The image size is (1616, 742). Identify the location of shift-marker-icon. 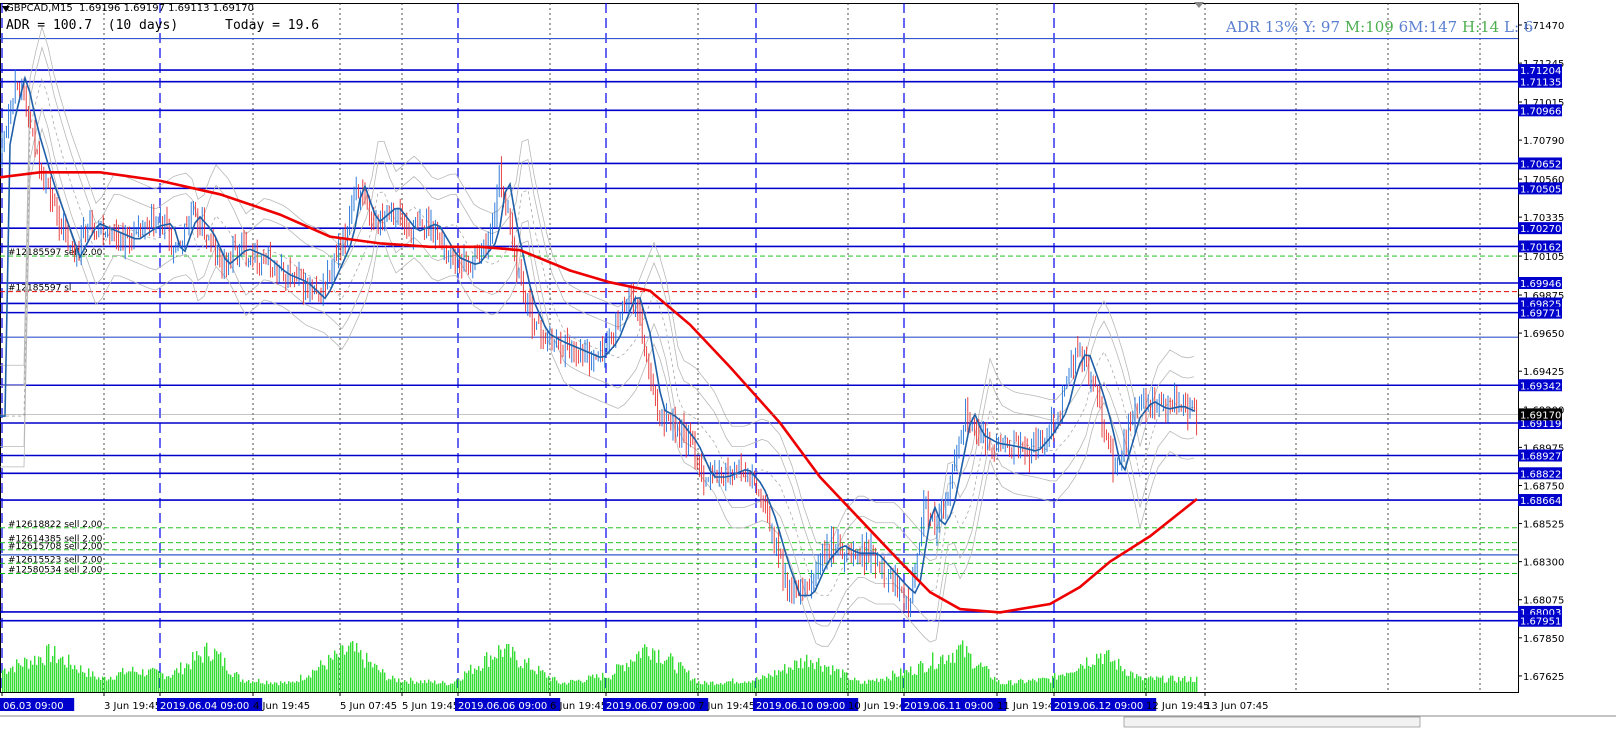
(1199, 5).